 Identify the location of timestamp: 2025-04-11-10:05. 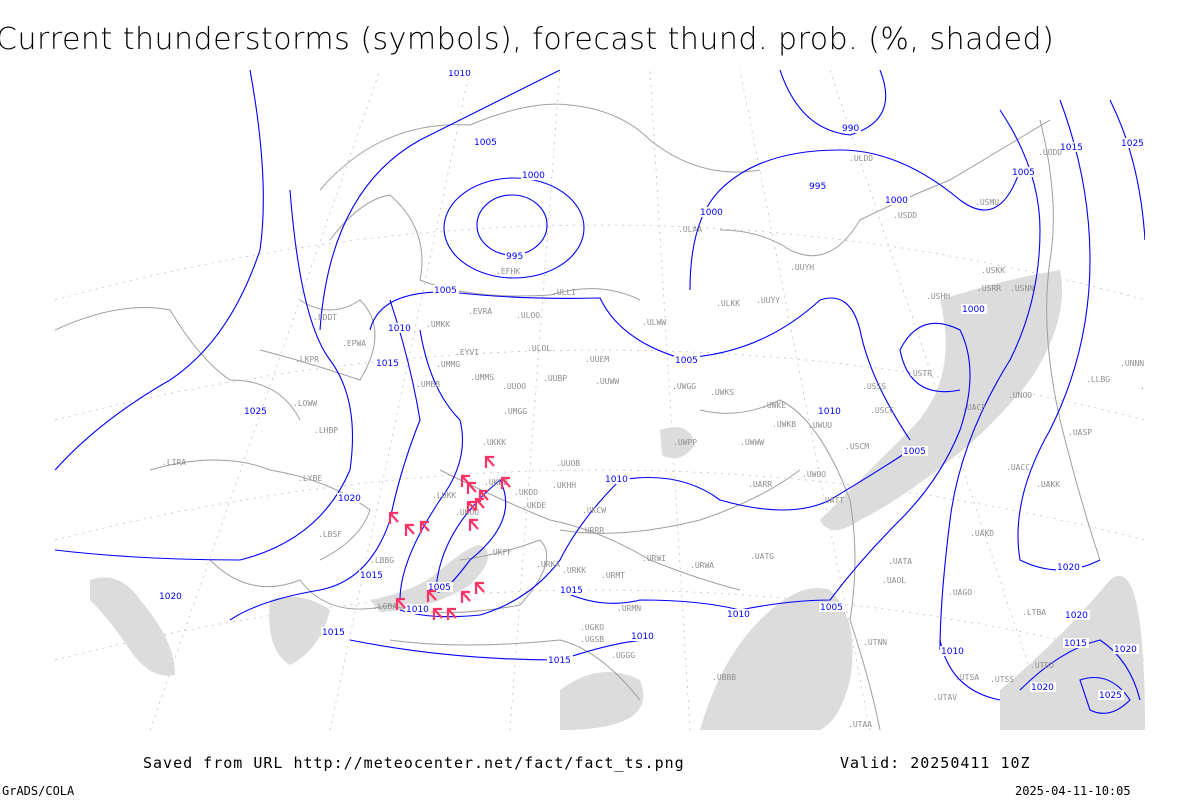
(1073, 791).